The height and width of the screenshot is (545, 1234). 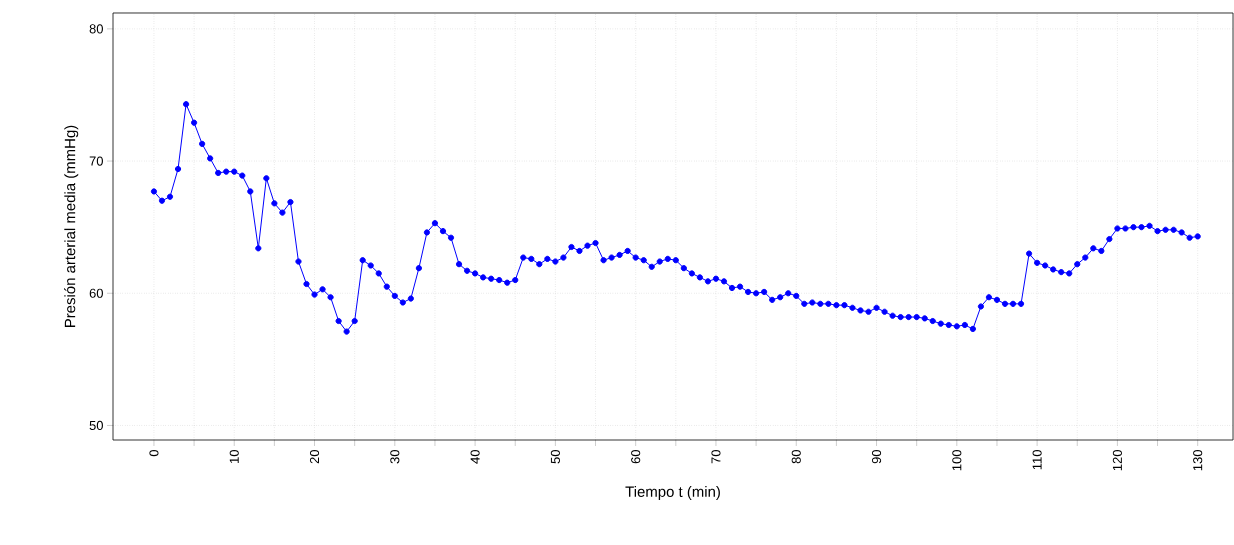 I want to click on x-tick-label: 100, so click(x=957, y=460).